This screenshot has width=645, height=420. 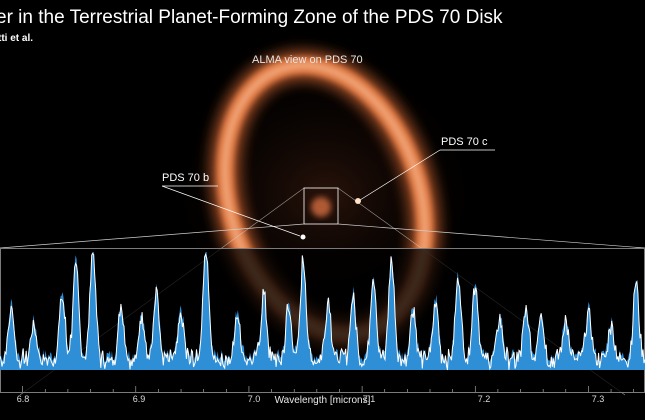 I want to click on alma-view-label: ALMA view on PDS 70, so click(x=307, y=60).